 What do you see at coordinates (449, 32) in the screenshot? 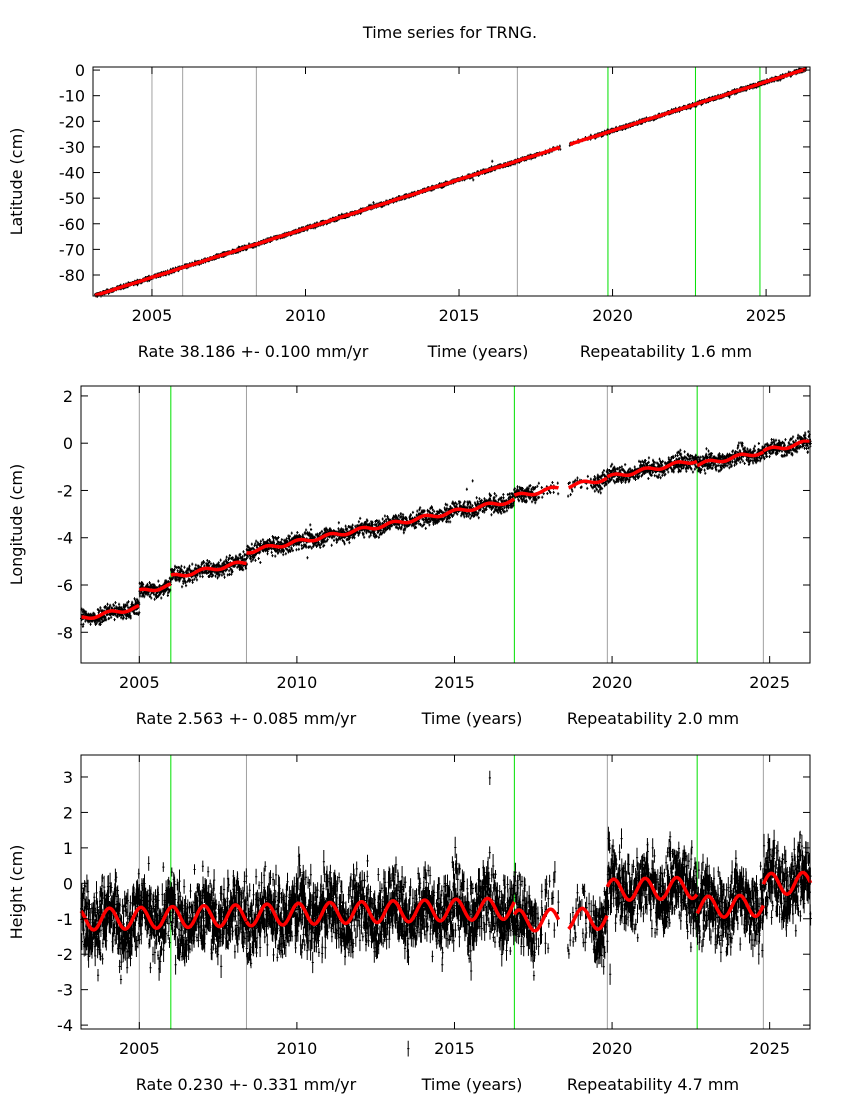
I see `figure-title: Time series for TRNG.` at bounding box center [449, 32].